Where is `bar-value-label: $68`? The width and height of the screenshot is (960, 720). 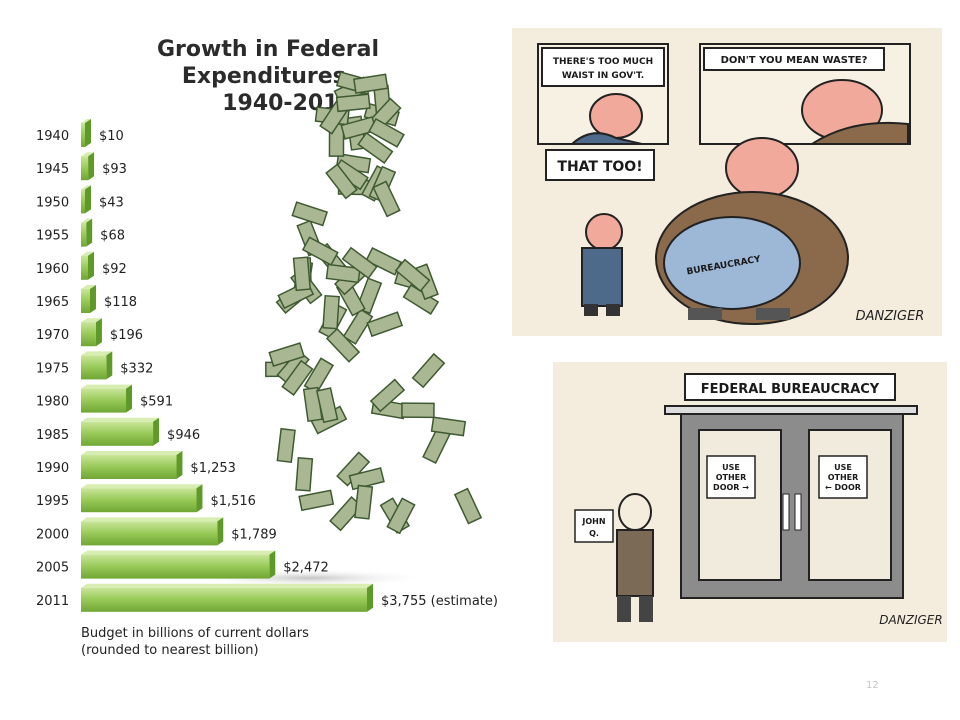
bar-value-label: $68 is located at coordinates (112, 236).